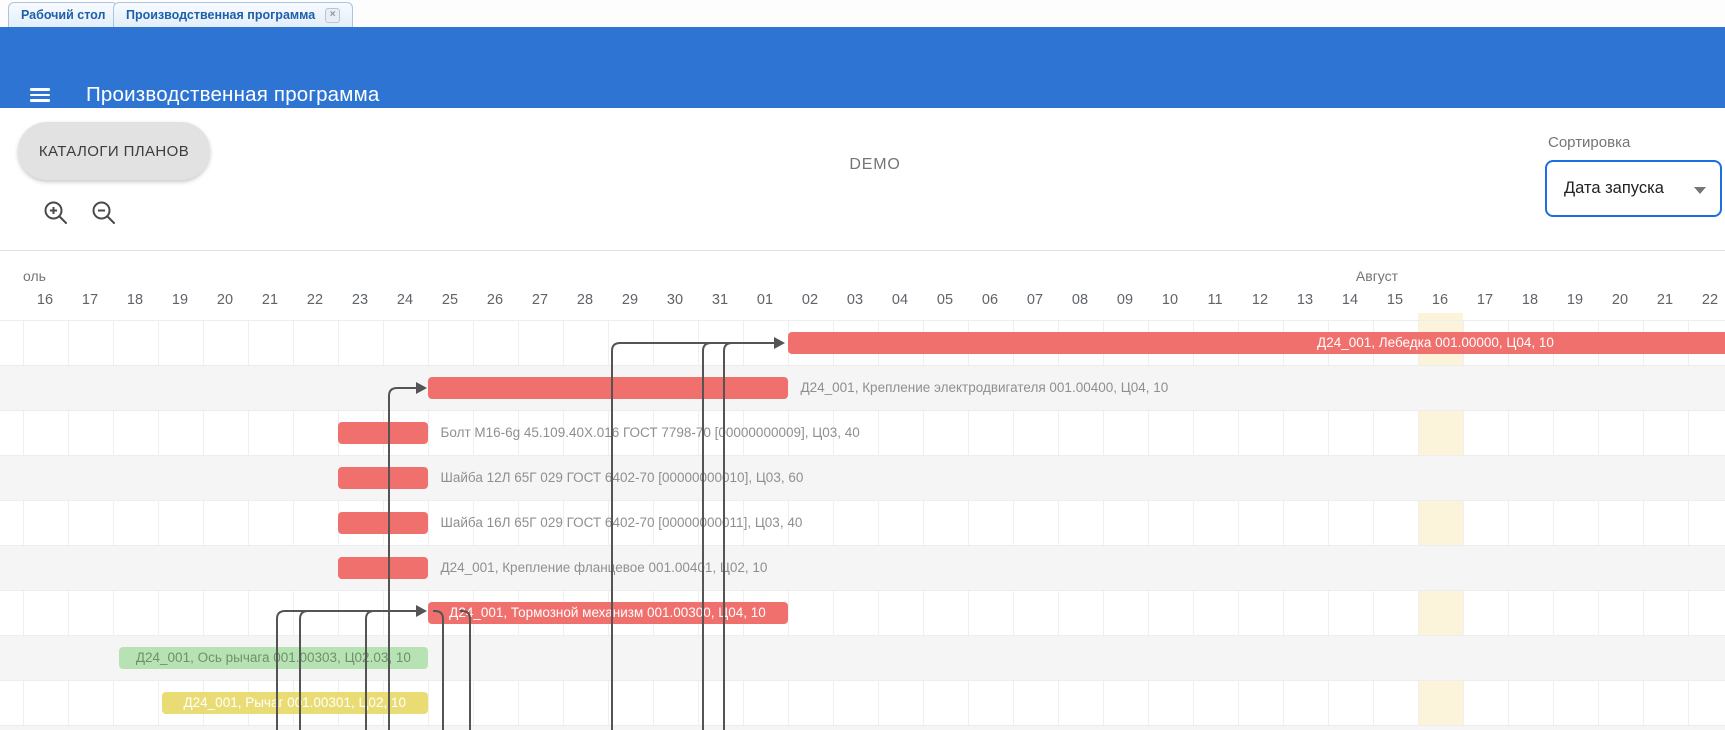  I want to click on day-tick: 01, so click(765, 300).